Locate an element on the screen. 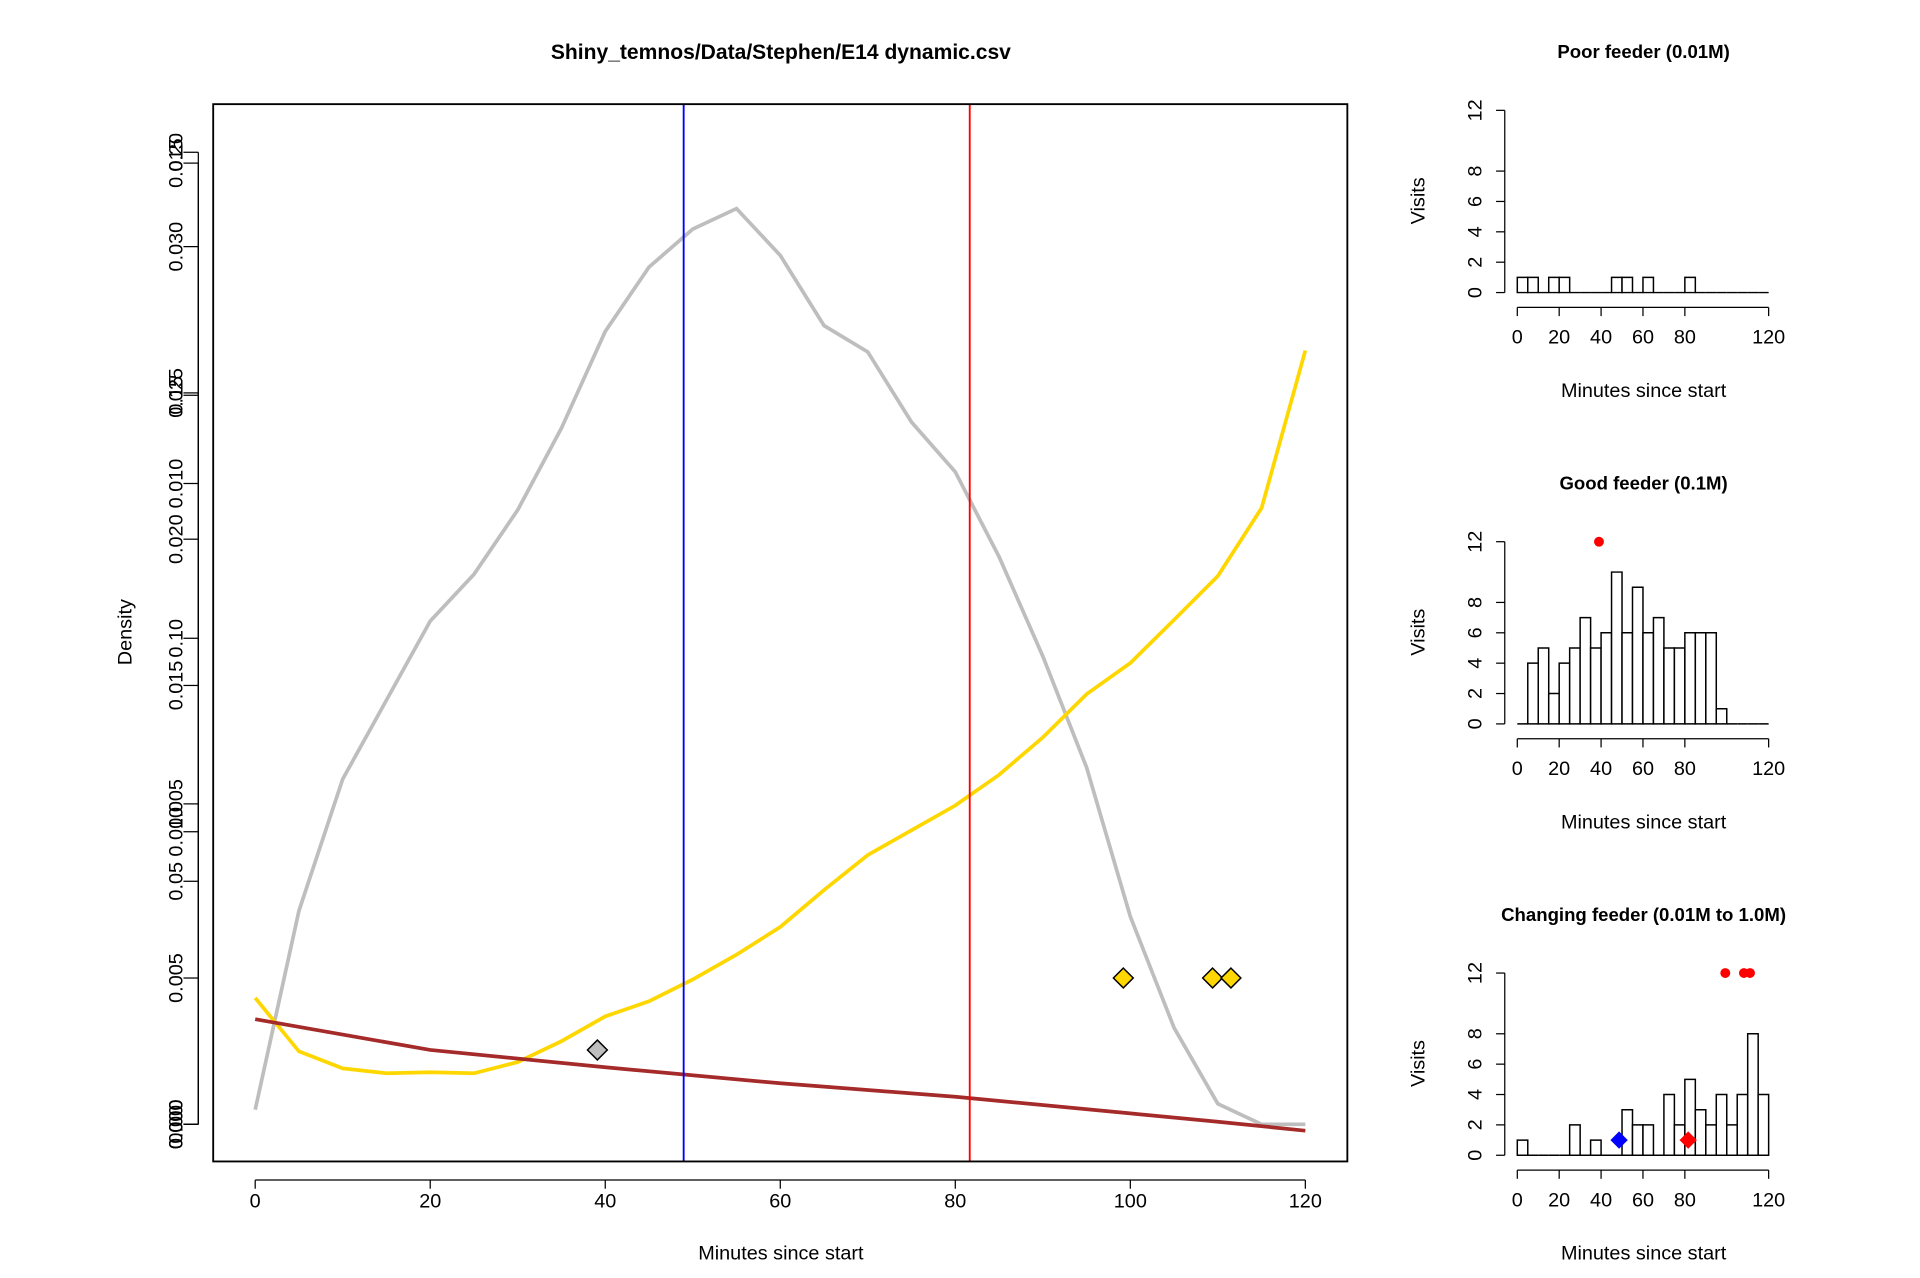  y-tick-label: 0.000 is located at coordinates (176, 1124).